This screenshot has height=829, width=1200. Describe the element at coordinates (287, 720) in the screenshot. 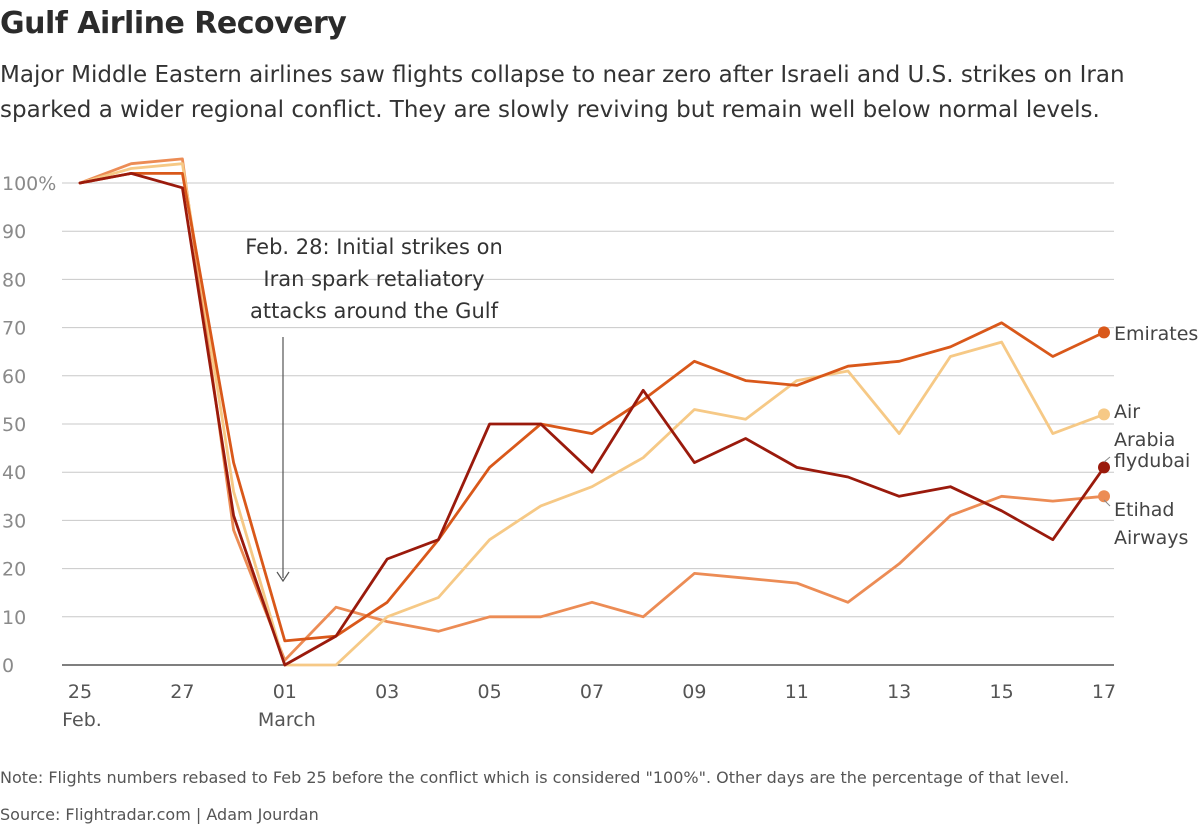

I see `x-tick-sublabel: March` at that location.